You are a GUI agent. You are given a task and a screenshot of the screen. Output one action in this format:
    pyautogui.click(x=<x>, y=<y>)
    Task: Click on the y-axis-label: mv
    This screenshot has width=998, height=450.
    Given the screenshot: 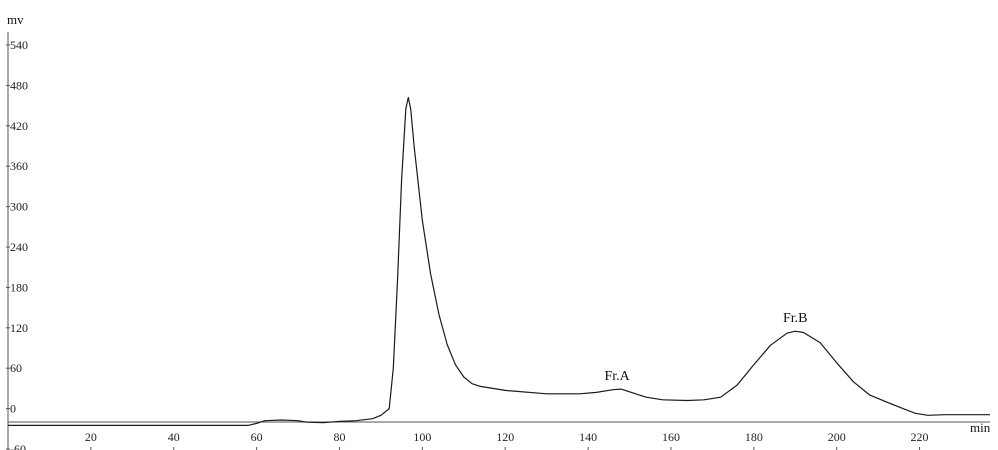 What is the action you would take?
    pyautogui.click(x=15, y=19)
    